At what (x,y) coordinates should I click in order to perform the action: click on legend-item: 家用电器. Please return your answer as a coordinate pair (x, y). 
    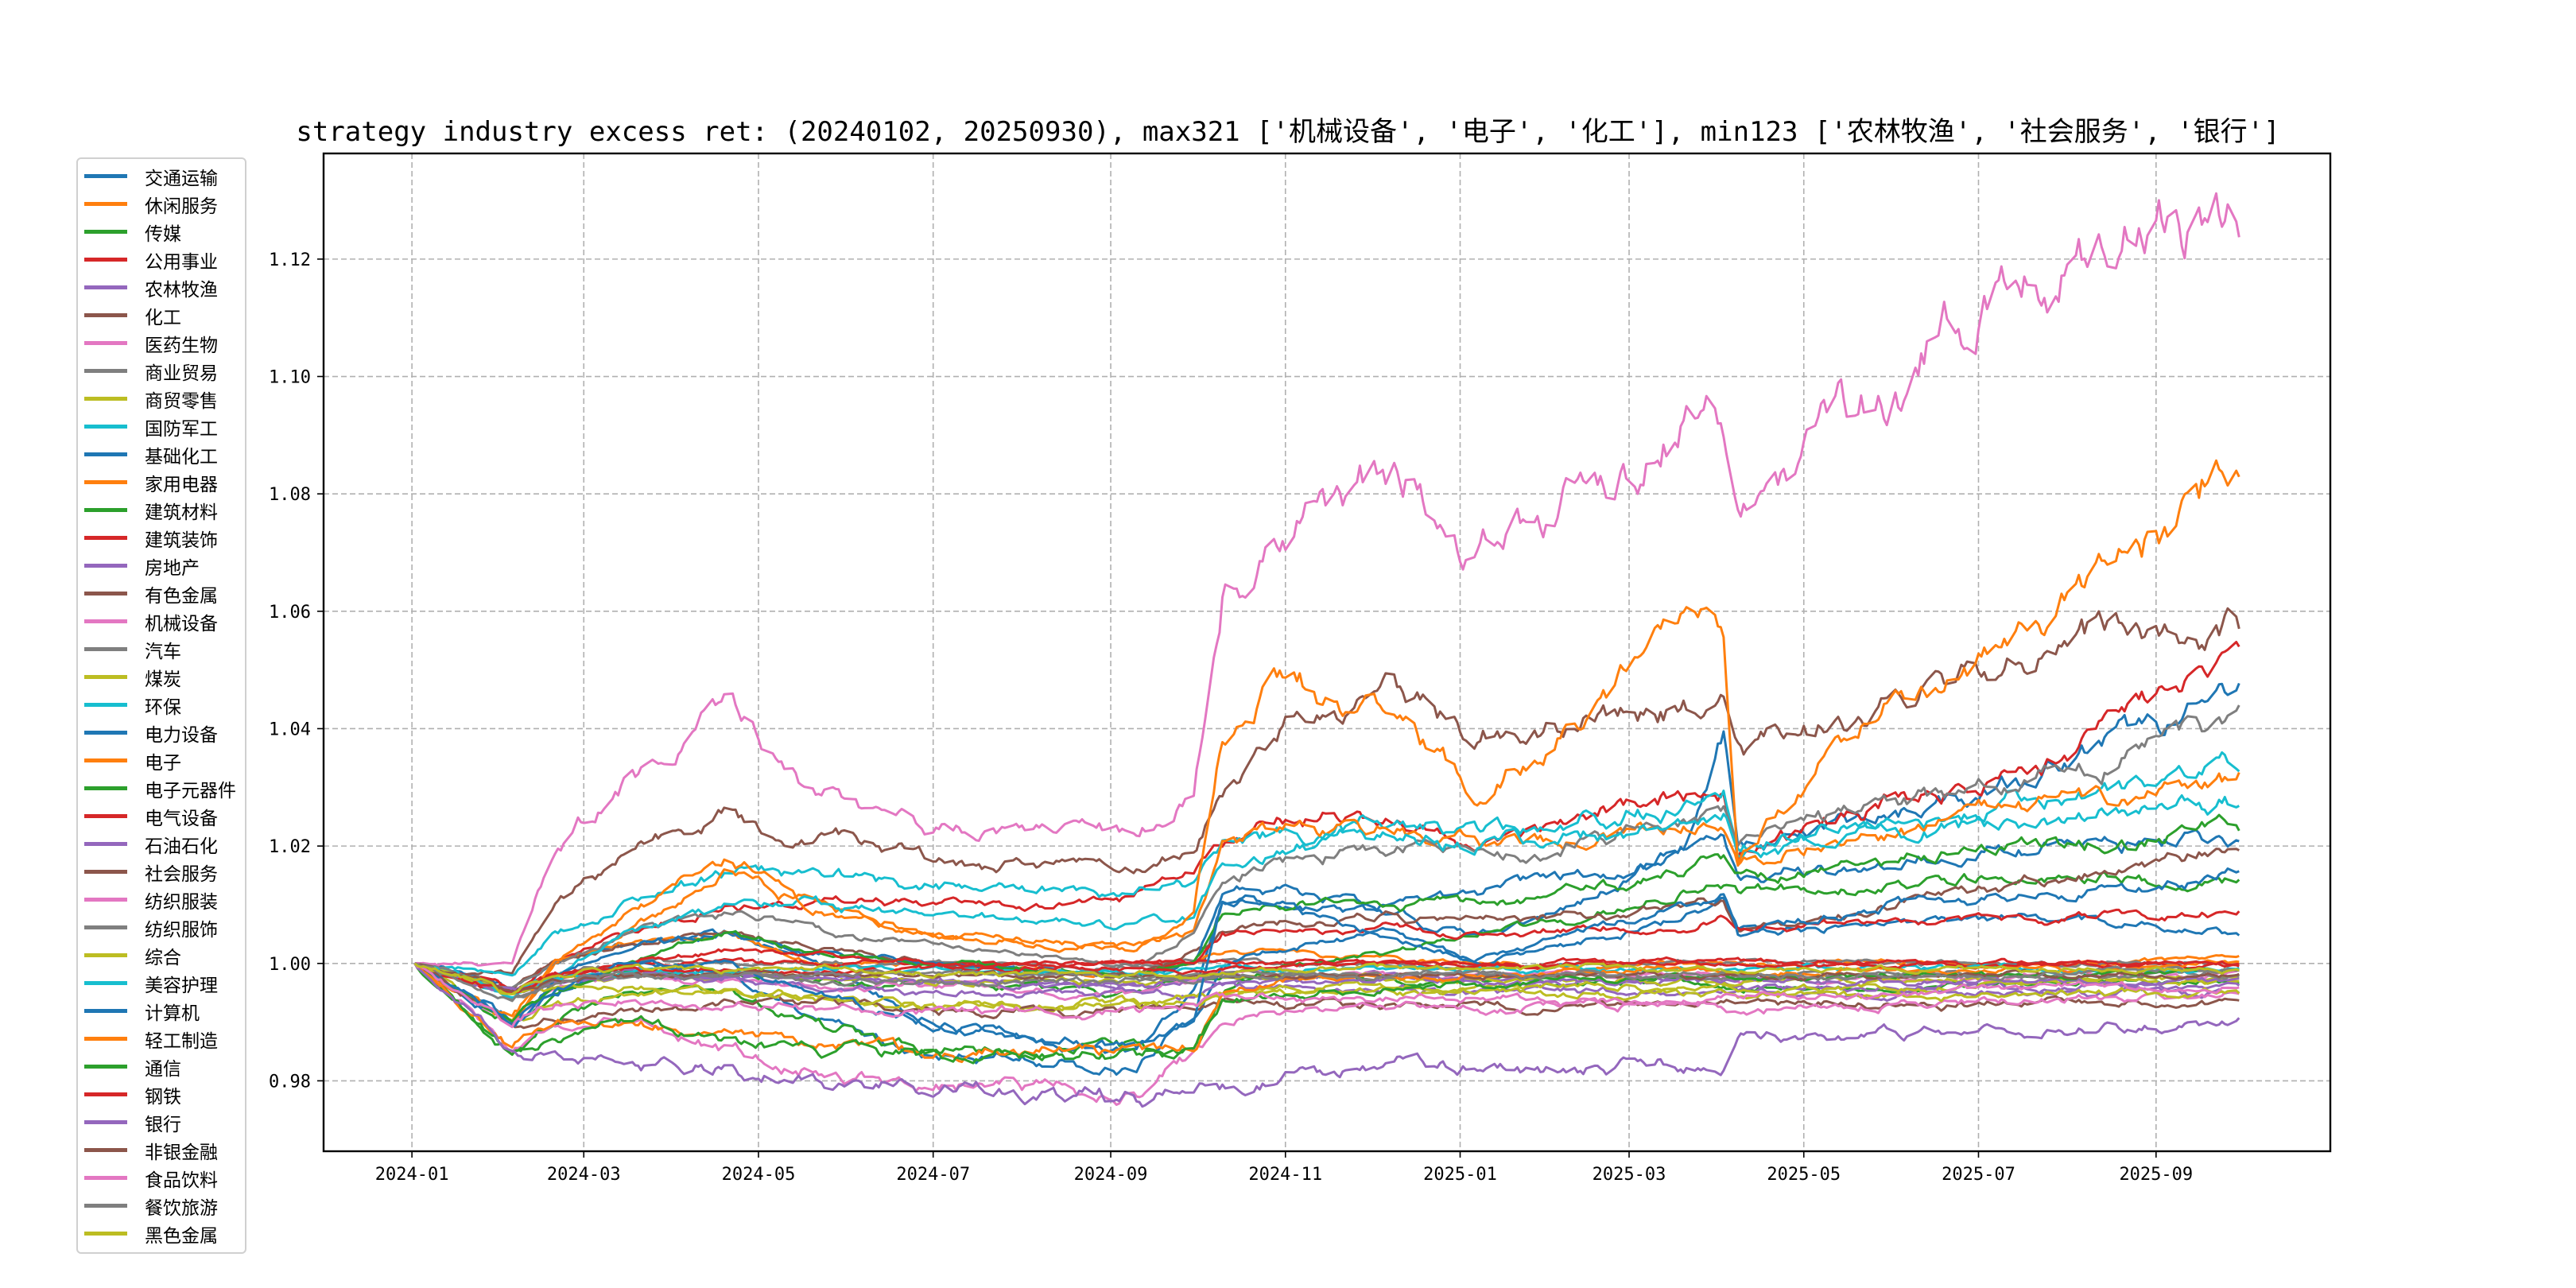
    Looking at the image, I should click on (161, 482).